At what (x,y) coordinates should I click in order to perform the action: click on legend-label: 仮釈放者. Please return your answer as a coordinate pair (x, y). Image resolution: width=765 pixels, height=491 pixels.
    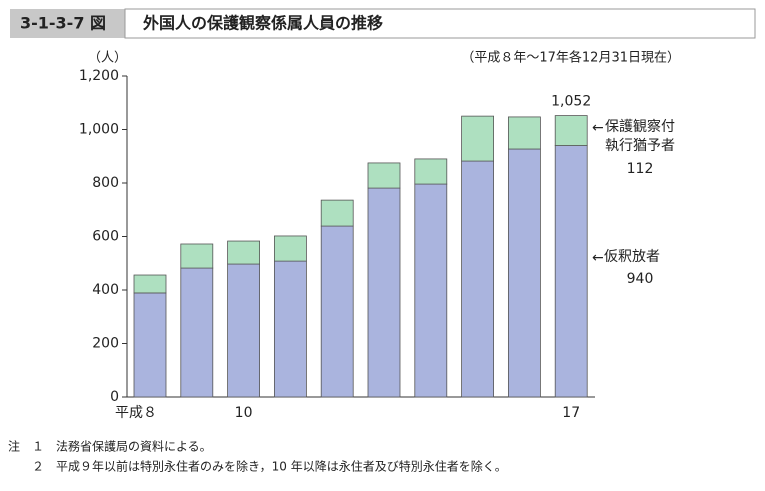
    Looking at the image, I should click on (632, 257).